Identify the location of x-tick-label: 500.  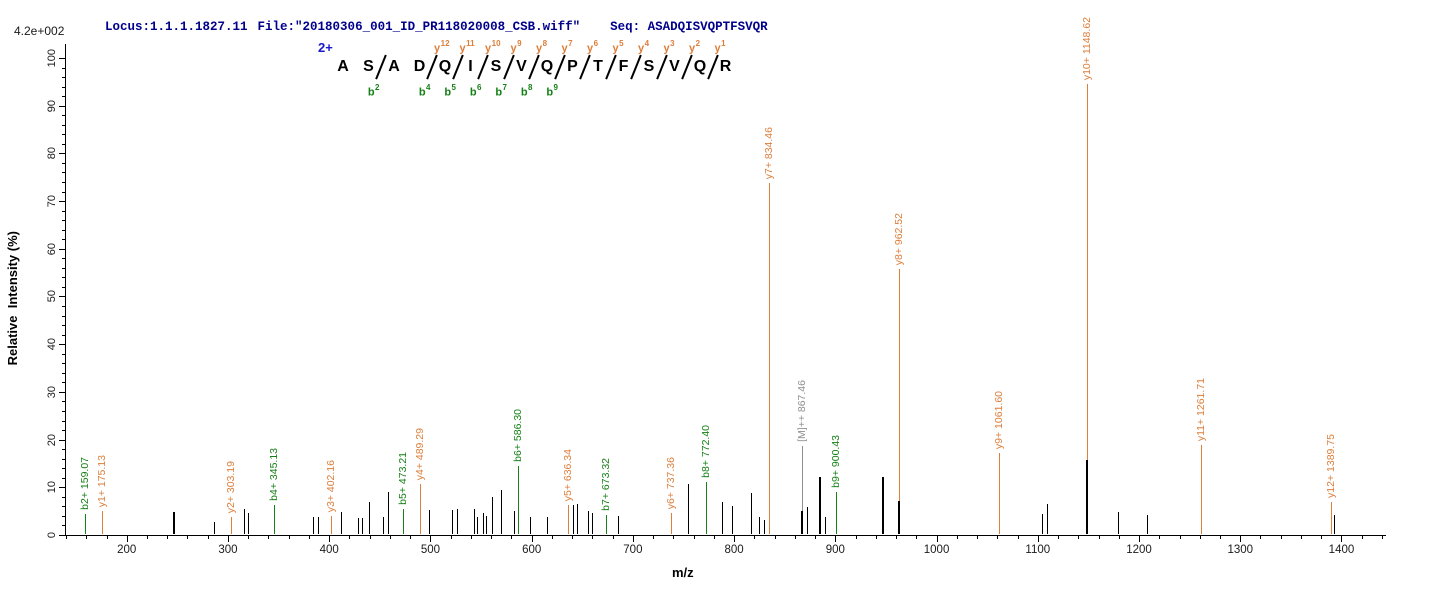
(430, 550).